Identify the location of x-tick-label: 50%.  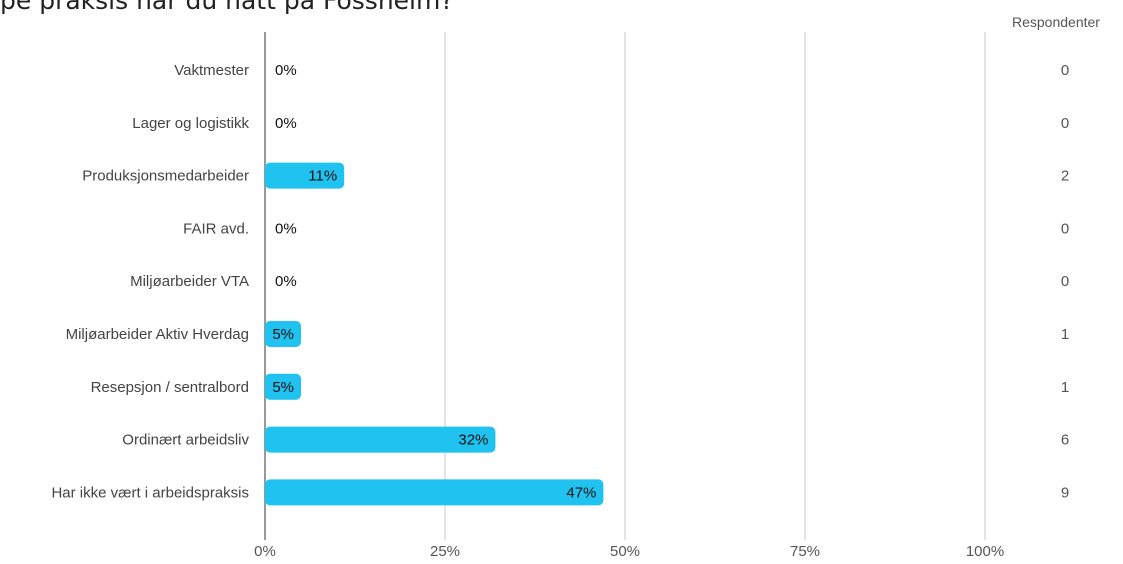
(625, 551).